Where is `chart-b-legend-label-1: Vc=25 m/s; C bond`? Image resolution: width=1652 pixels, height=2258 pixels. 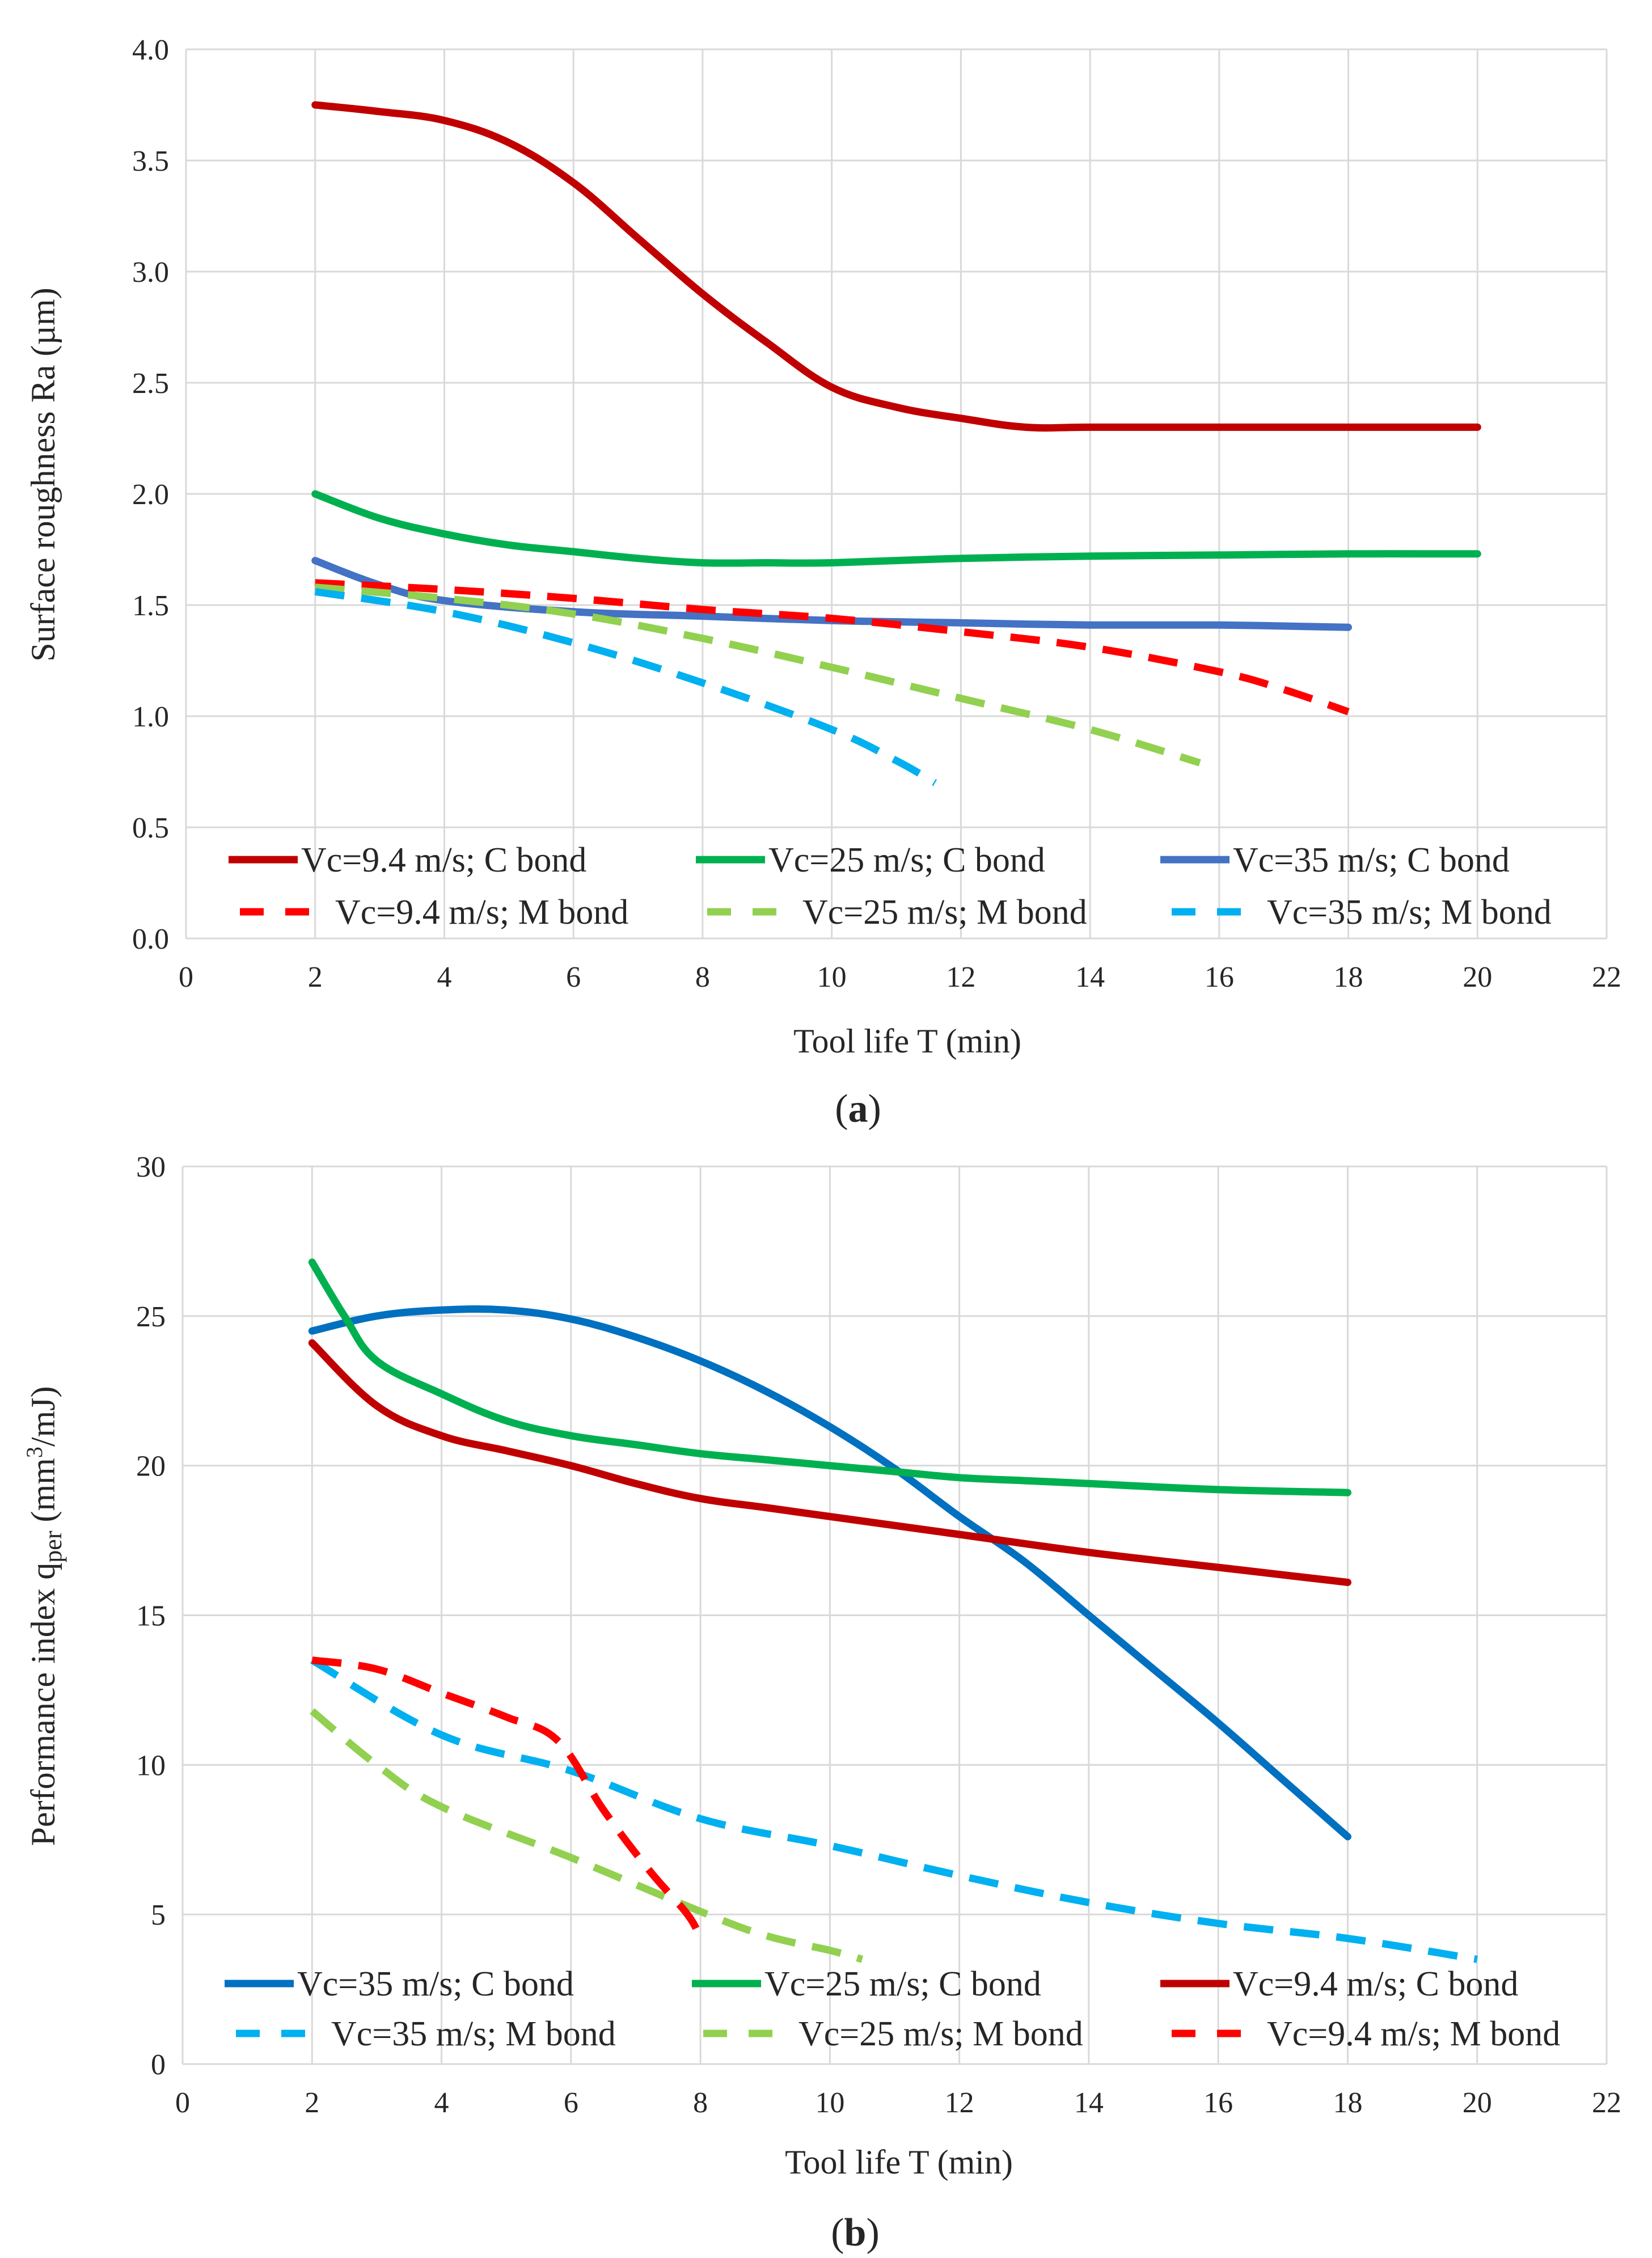
chart-b-legend-label-1: Vc=25 m/s; C bond is located at coordinates (902, 1984).